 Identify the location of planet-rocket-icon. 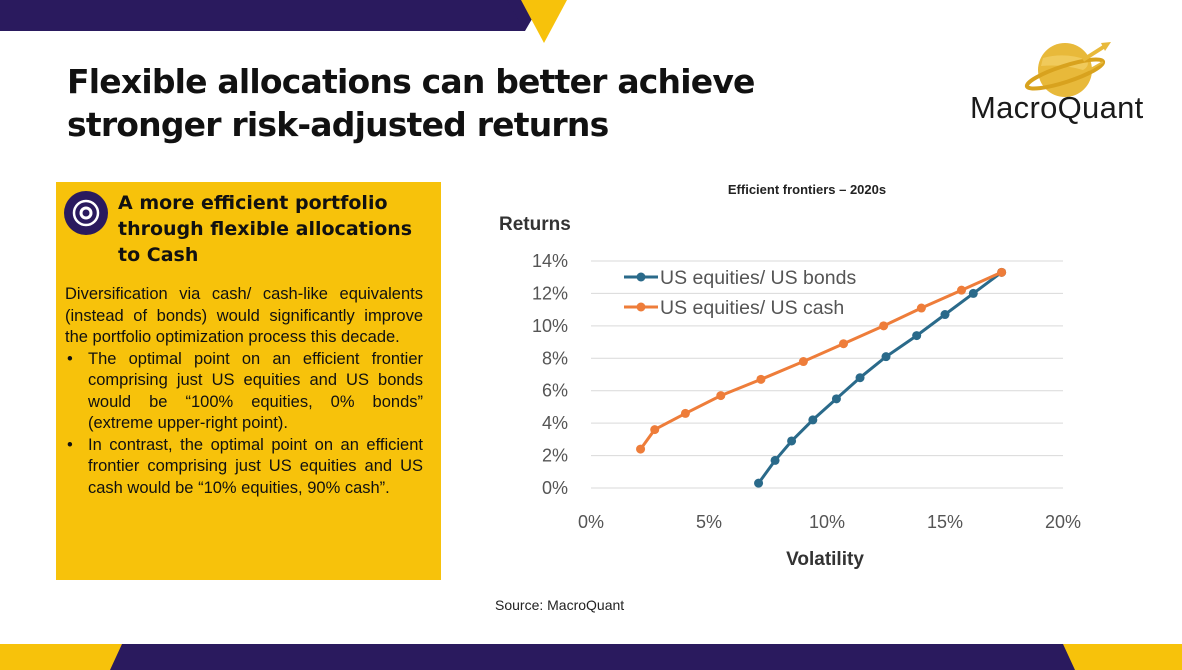
(1067, 69).